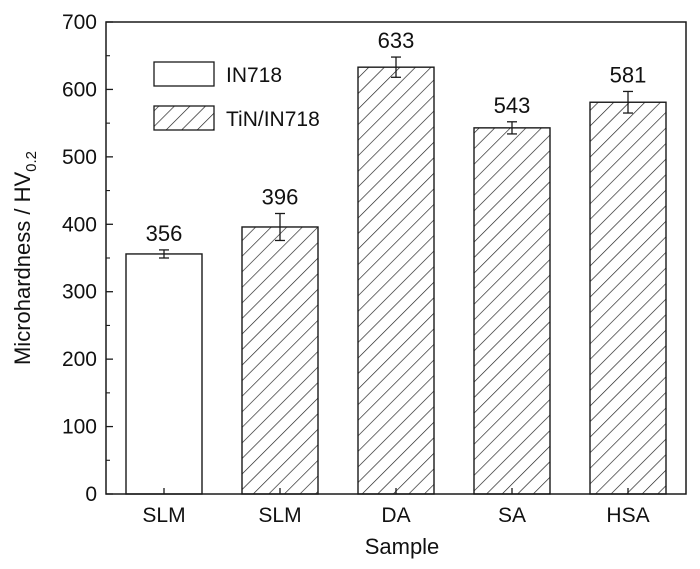 This screenshot has width=700, height=569. I want to click on data-label-4: 543, so click(512, 105).